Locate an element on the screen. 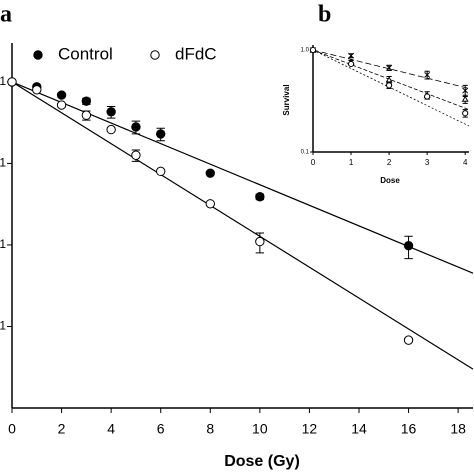  legend-label: dFdC is located at coordinates (196, 53).